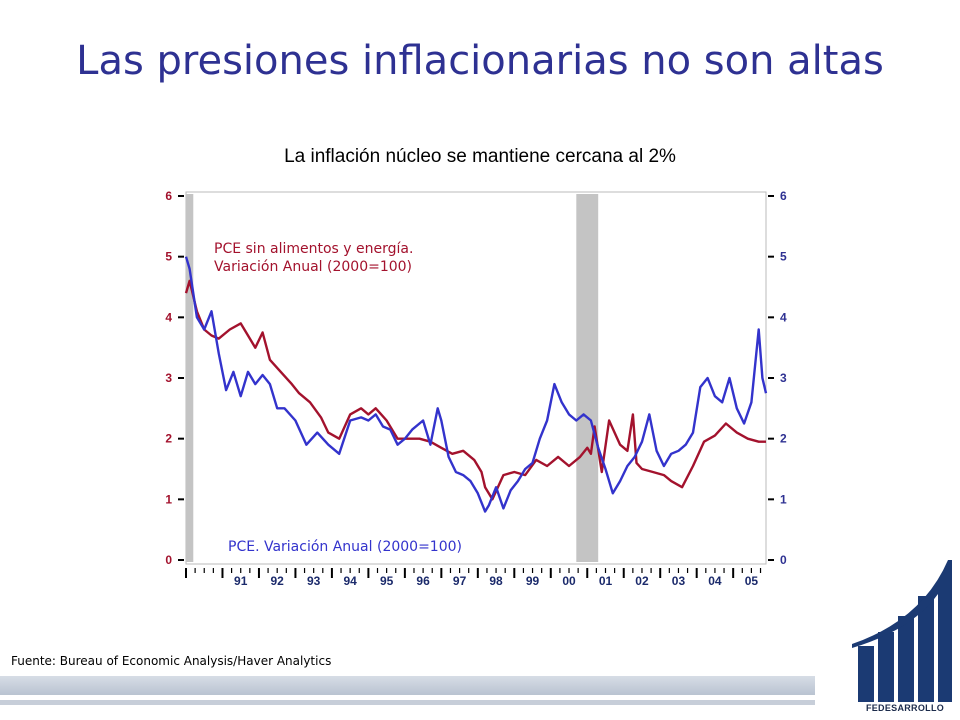 The image size is (960, 720). What do you see at coordinates (783, 317) in the screenshot?
I see `right-y-tick-label: 4` at bounding box center [783, 317].